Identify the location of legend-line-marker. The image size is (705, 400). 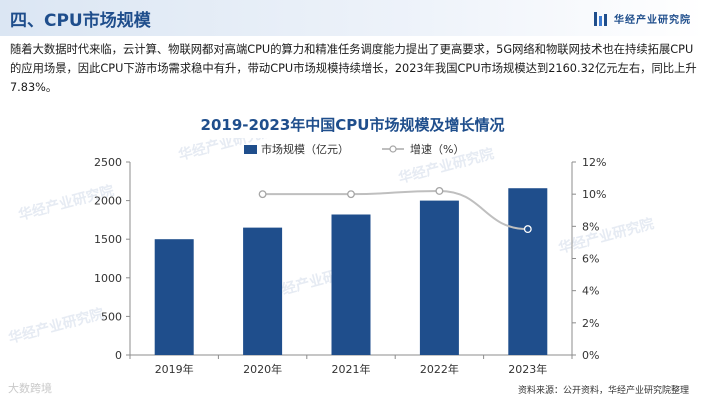
(393, 149).